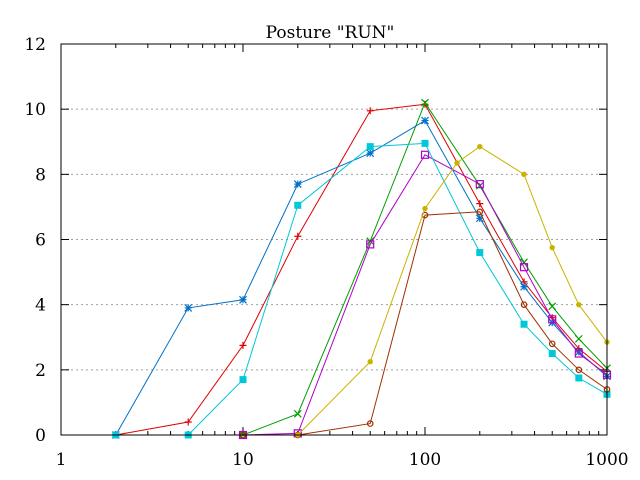 This screenshot has width=640, height=480. Describe the element at coordinates (35, 45) in the screenshot. I see `y-tick-label: 12` at that location.